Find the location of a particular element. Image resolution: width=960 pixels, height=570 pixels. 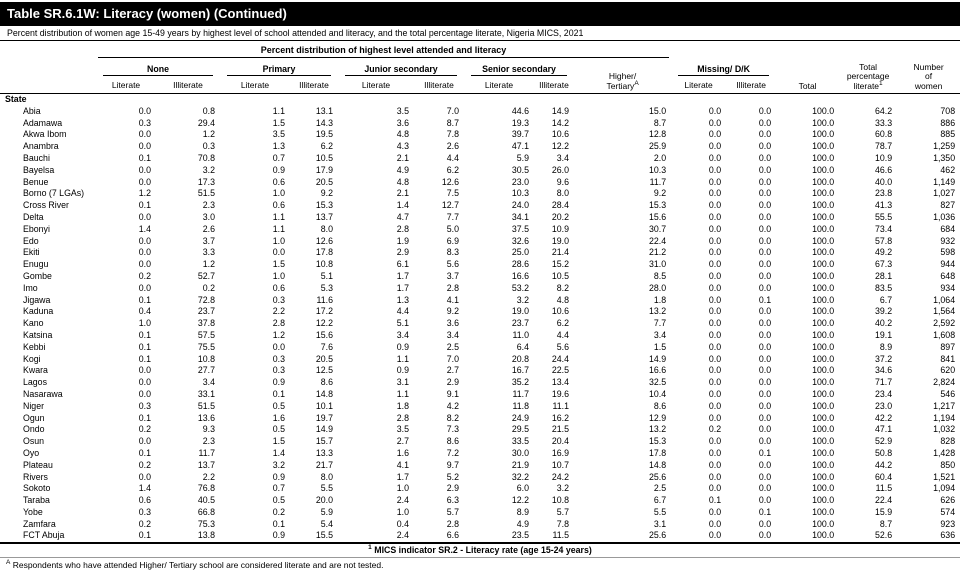

value-cell: 14.8 is located at coordinates (324, 393).